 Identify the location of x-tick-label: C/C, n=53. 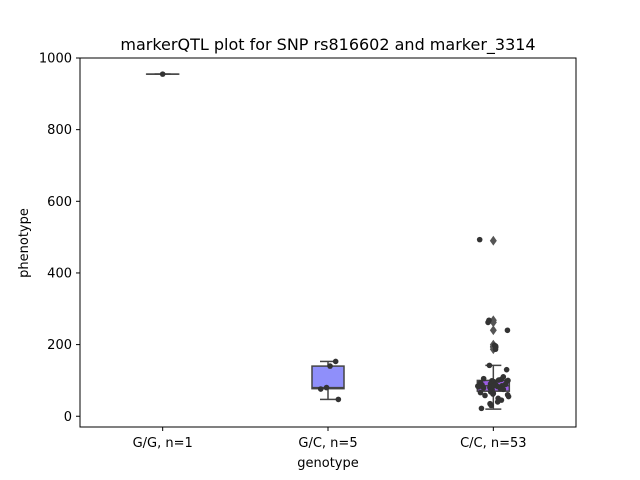
(493, 443).